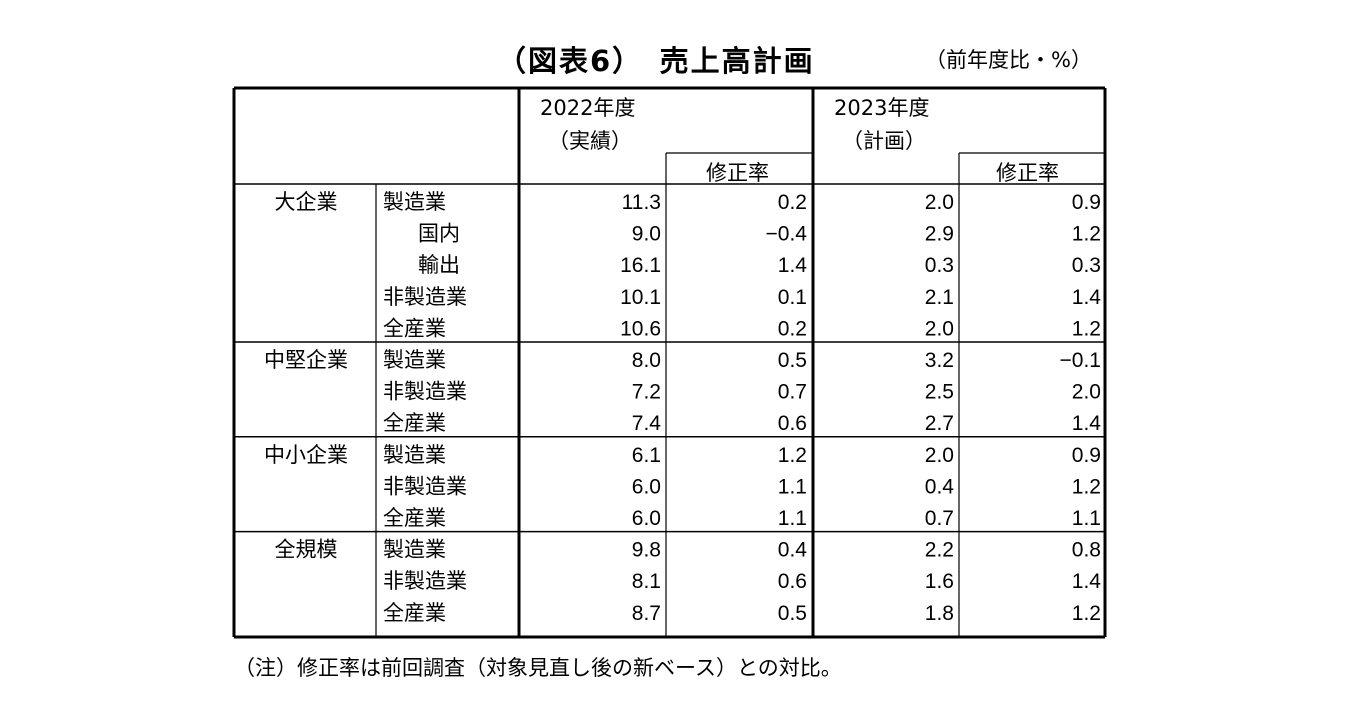 The image size is (1362, 719). What do you see at coordinates (646, 360) in the screenshot?
I see `data-cell: 8.0` at bounding box center [646, 360].